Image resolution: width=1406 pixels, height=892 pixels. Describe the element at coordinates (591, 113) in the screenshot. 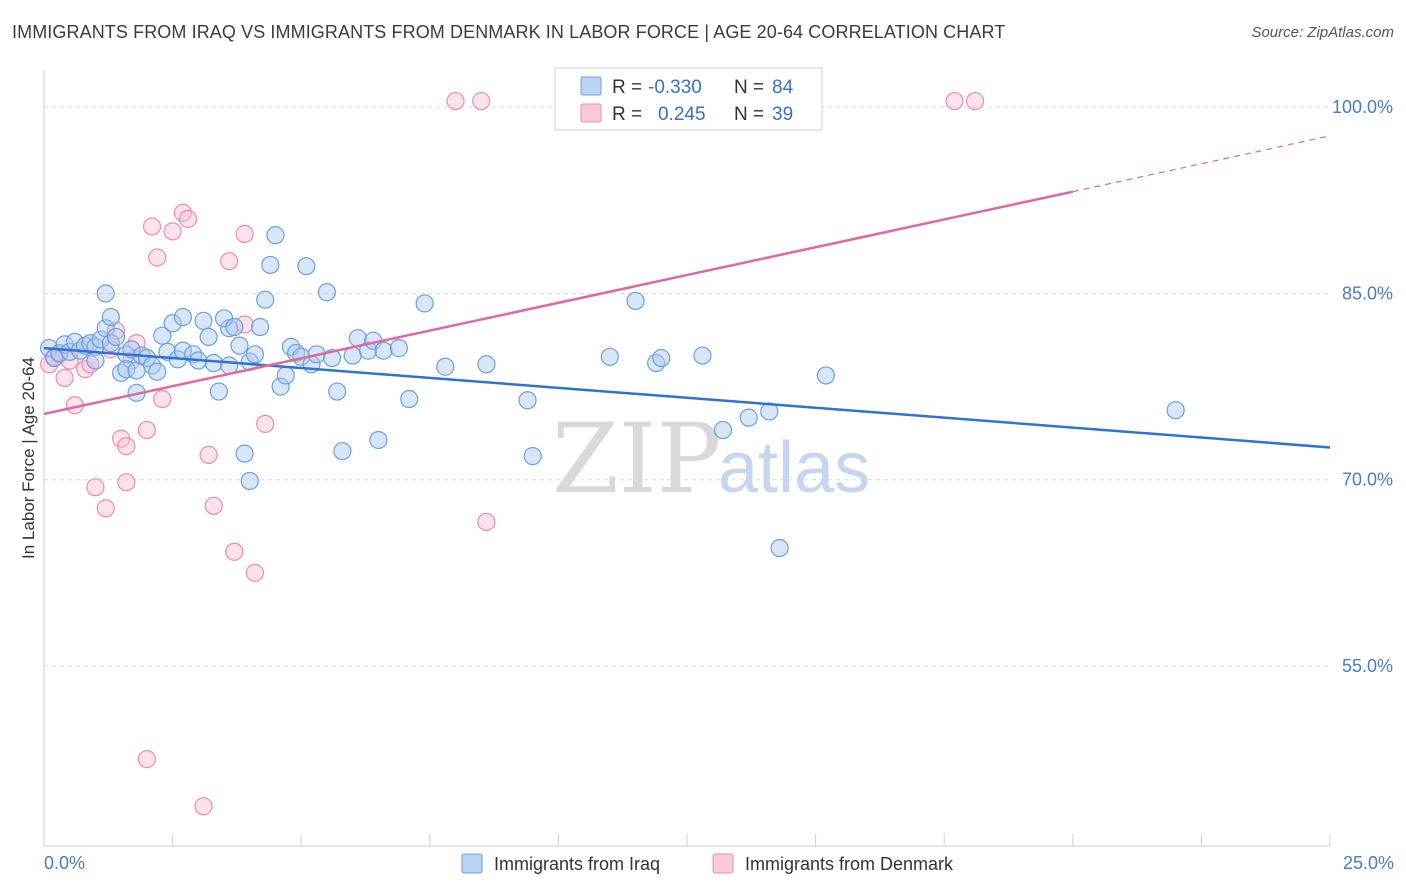

I see `legend-swatch-denmark` at that location.